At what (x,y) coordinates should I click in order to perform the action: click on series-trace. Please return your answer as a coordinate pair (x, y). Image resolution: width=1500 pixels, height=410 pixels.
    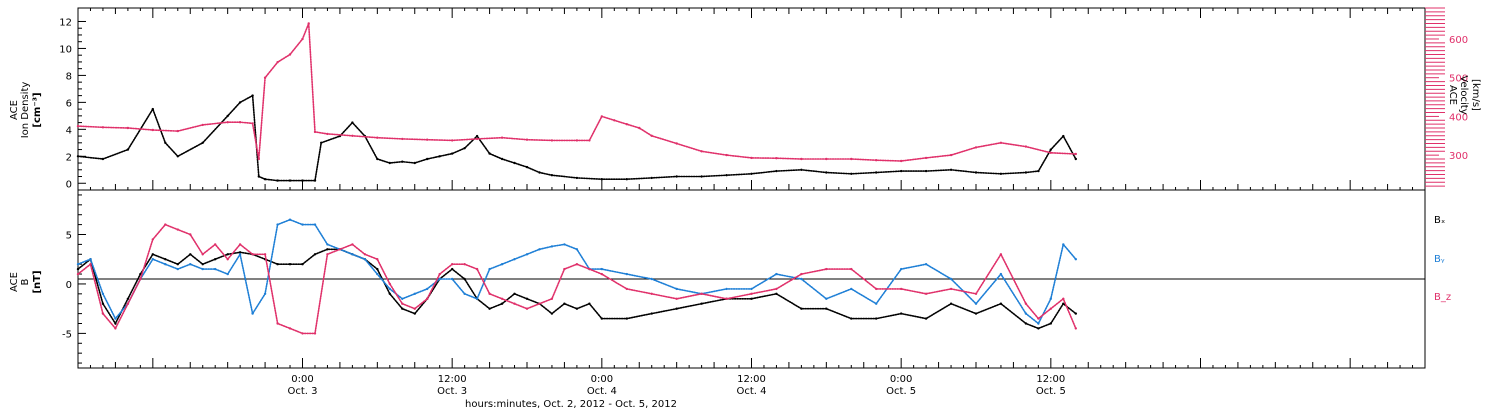
    Looking at the image, I should click on (577, 138).